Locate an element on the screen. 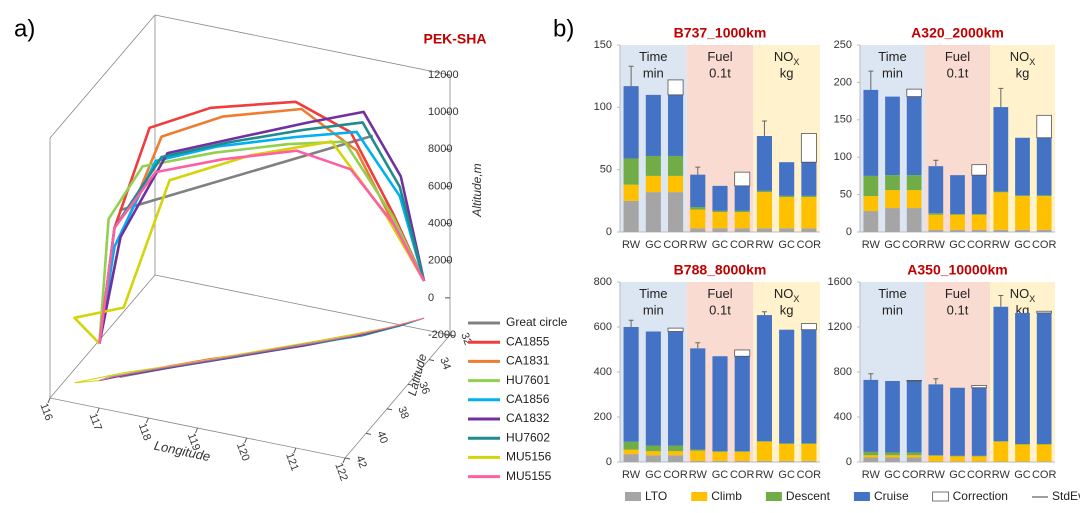 The height and width of the screenshot is (513, 1080). z-tick-label: 10000 is located at coordinates (443, 112).